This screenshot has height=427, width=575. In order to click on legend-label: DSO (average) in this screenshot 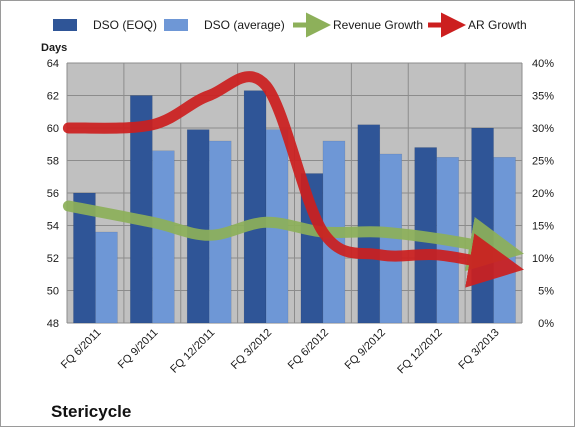, I will do `click(244, 25)`.